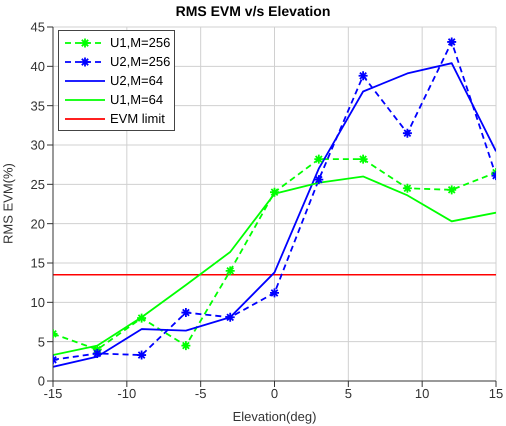  I want to click on y-tick-label: 30, so click(37, 145).